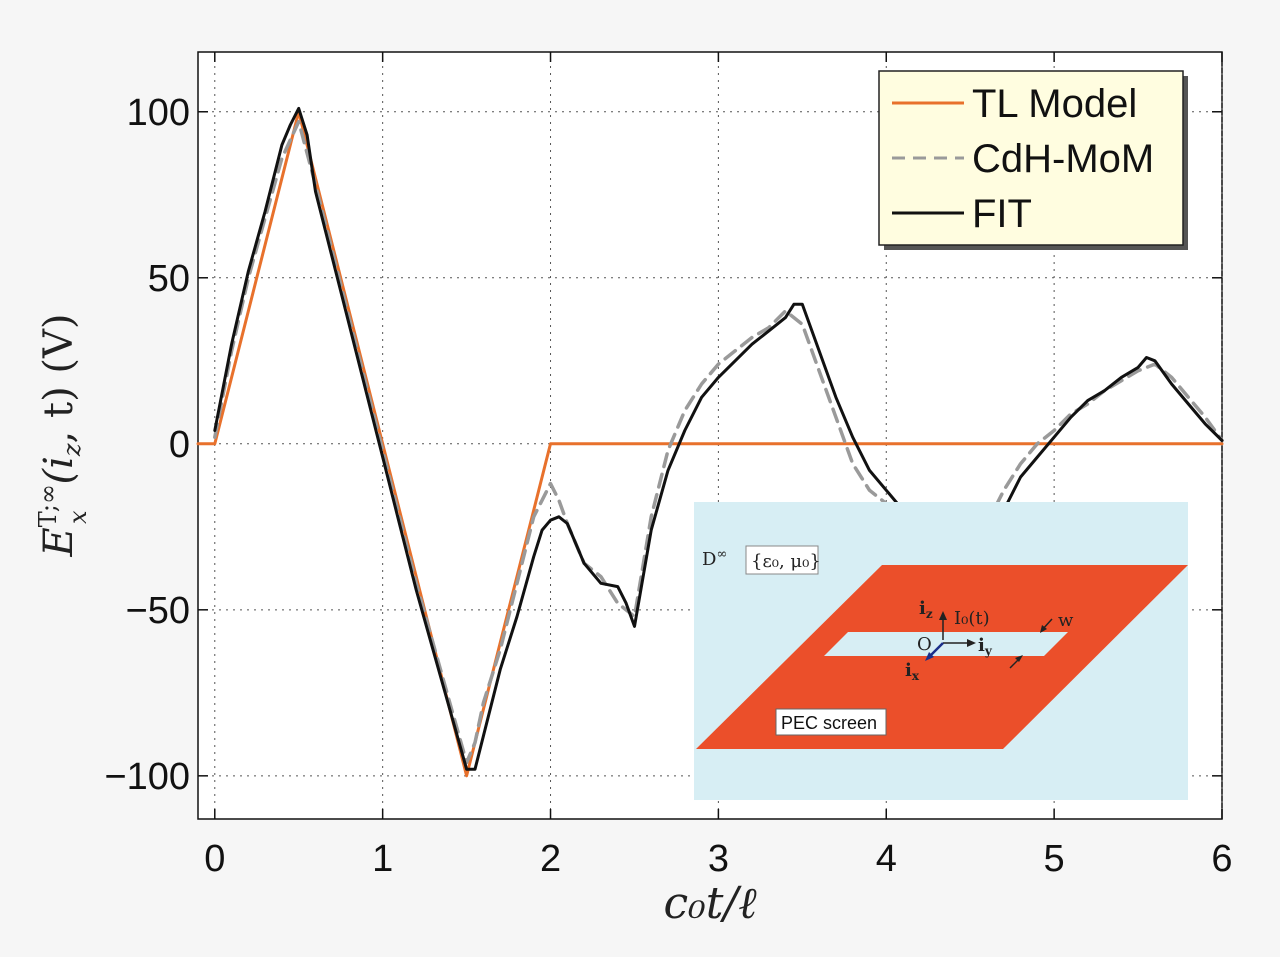 The height and width of the screenshot is (957, 1280). I want to click on ix-arrow-head, so click(929, 656).